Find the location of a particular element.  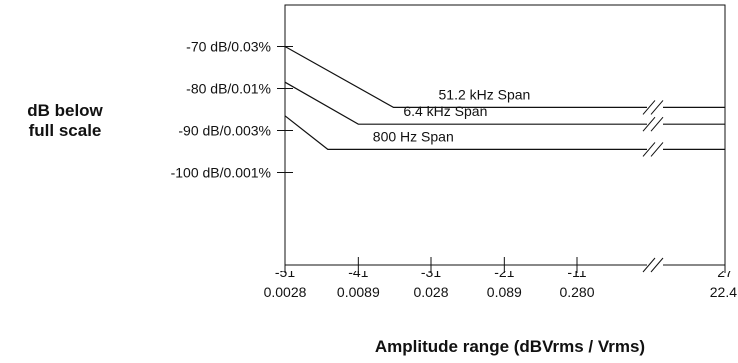

x-tick-partial-label: -21 is located at coordinates (504, 272).